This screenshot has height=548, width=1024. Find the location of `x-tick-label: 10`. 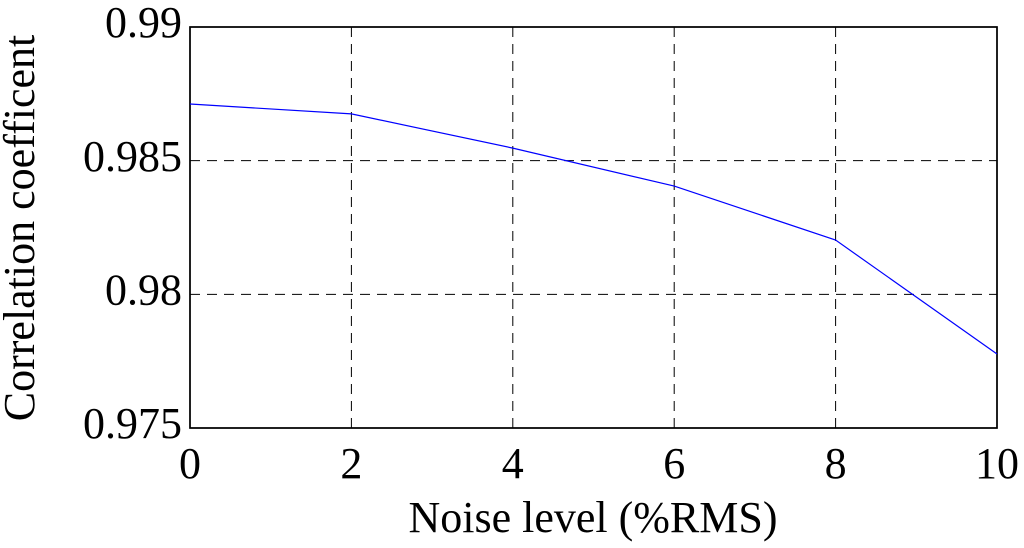

x-tick-label: 10 is located at coordinates (997, 463).